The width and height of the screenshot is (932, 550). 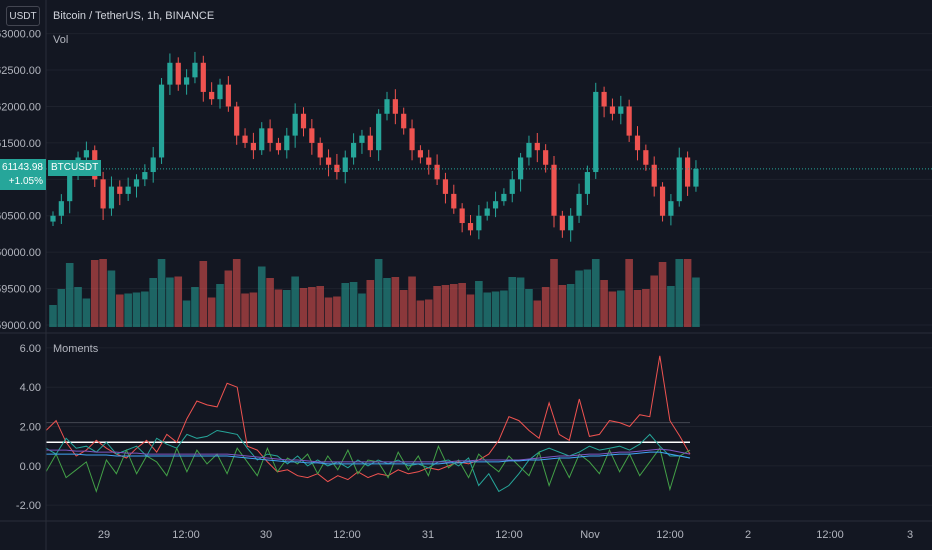 What do you see at coordinates (368, 433) in the screenshot?
I see `indicator-levels` at bounding box center [368, 433].